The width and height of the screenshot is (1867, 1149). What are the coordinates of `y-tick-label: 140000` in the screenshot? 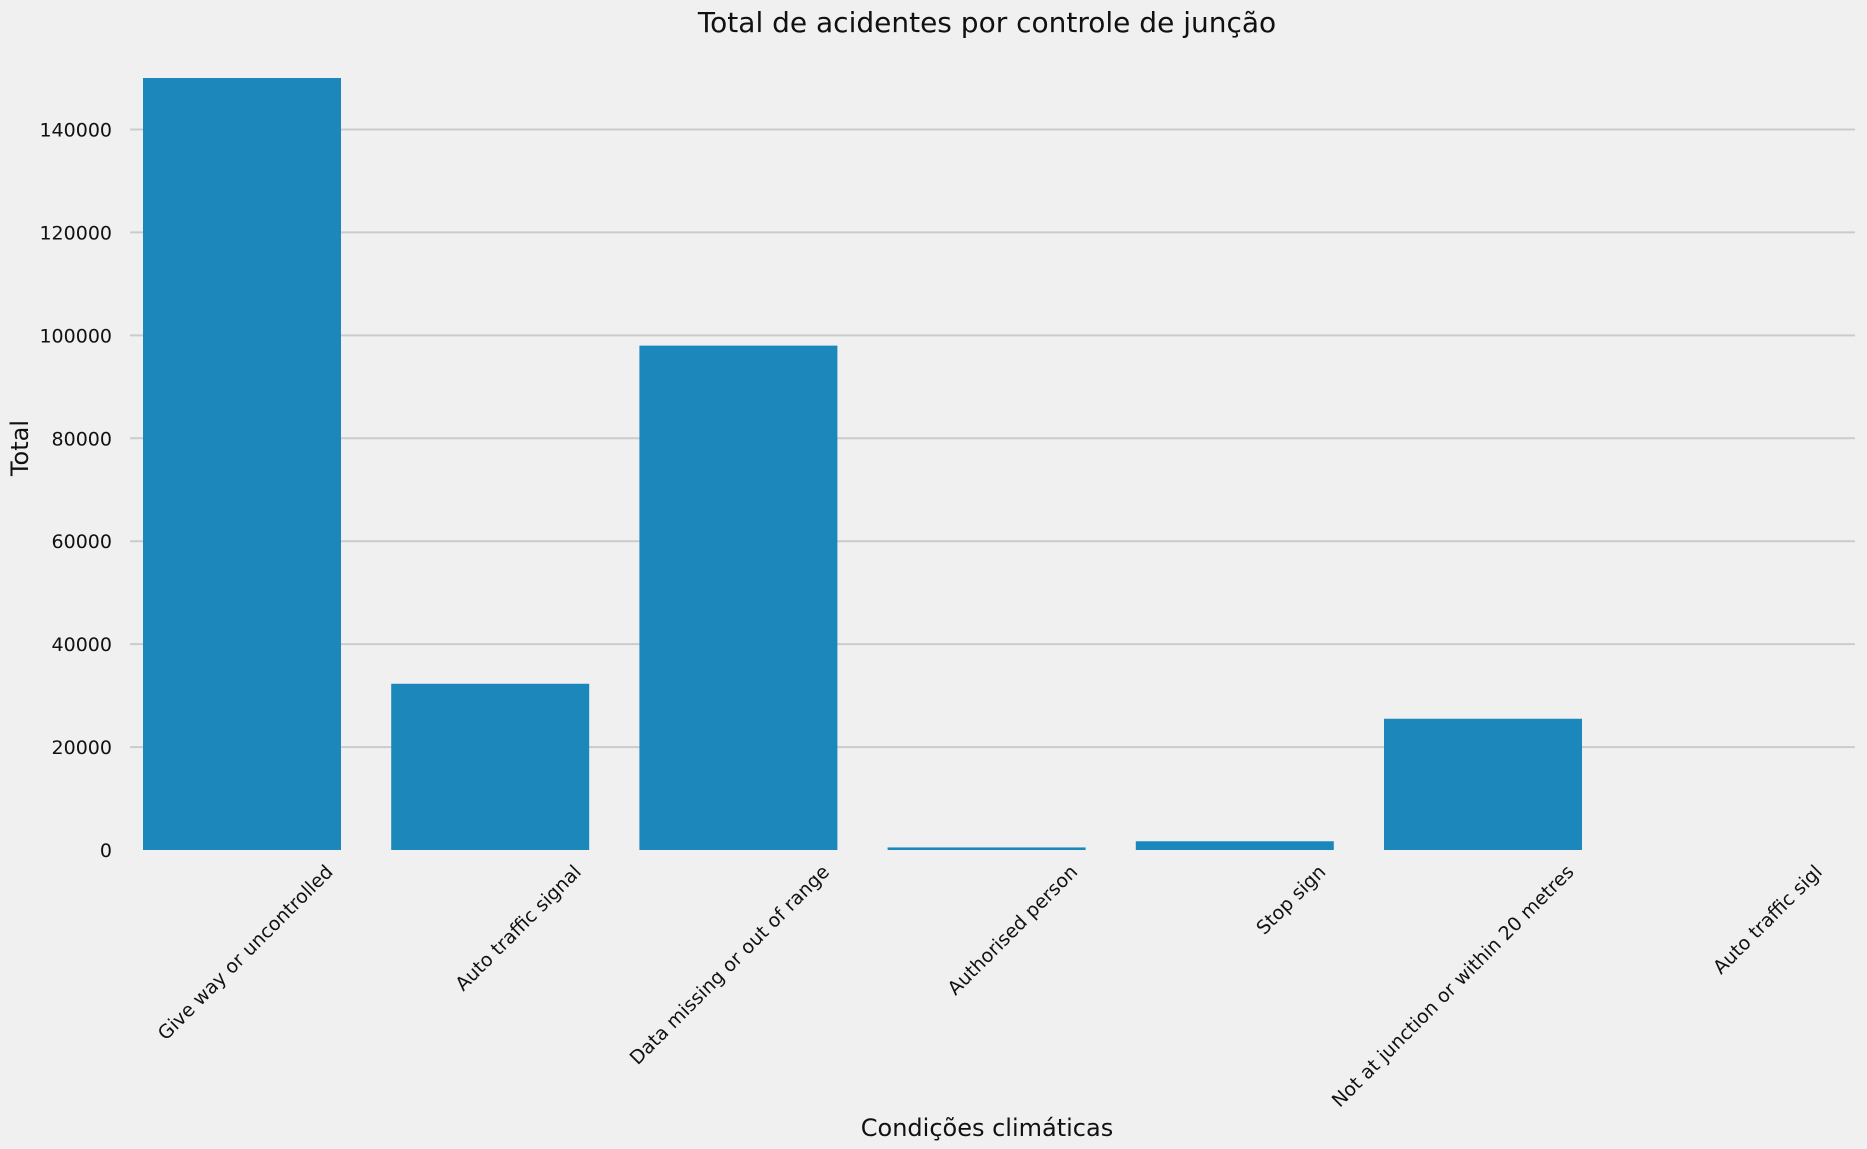 It's located at (75, 130).